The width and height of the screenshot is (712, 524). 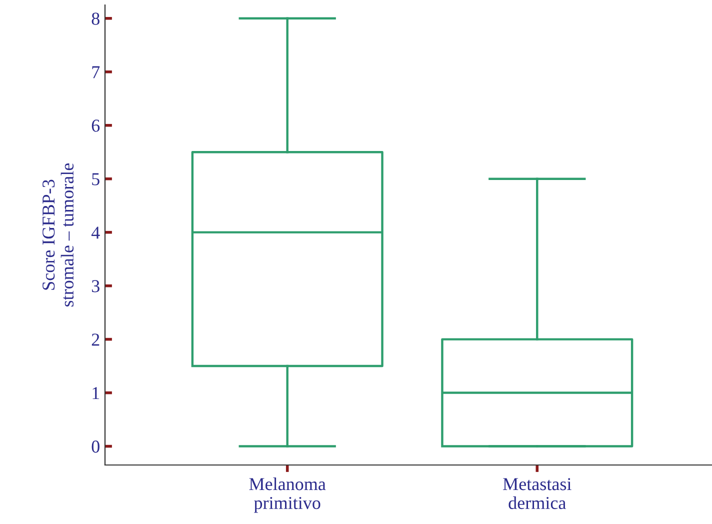 I want to click on y-tick-label: 3, so click(x=96, y=286).